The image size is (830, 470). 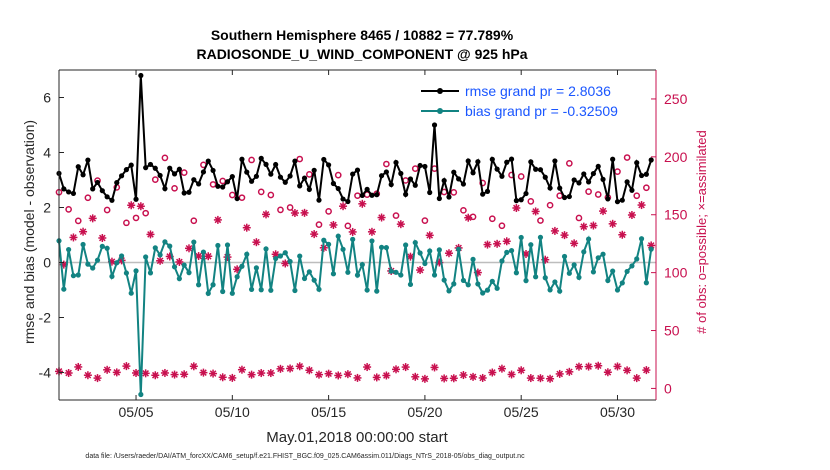 I want to click on x-tick-label: 05/25, so click(x=521, y=412).